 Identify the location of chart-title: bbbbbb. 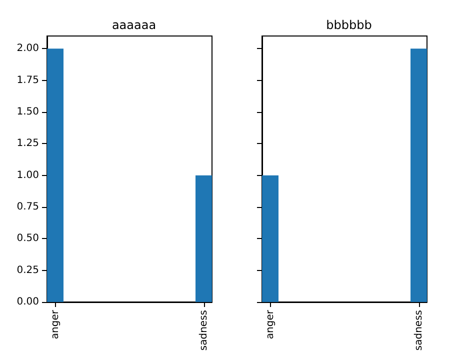
(349, 25).